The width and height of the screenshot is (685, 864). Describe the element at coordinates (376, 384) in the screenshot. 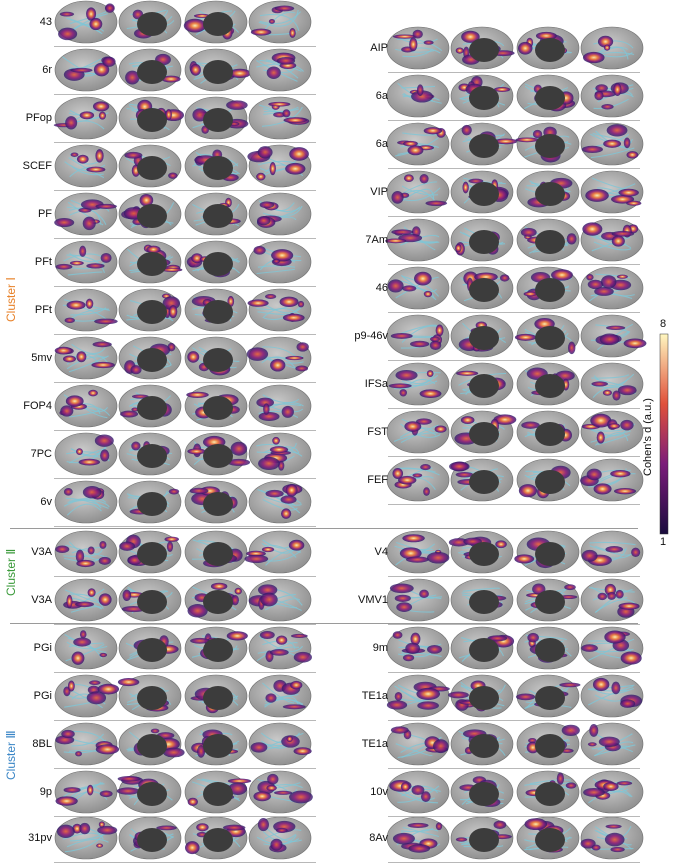

I see `region-label: IFSa` at that location.